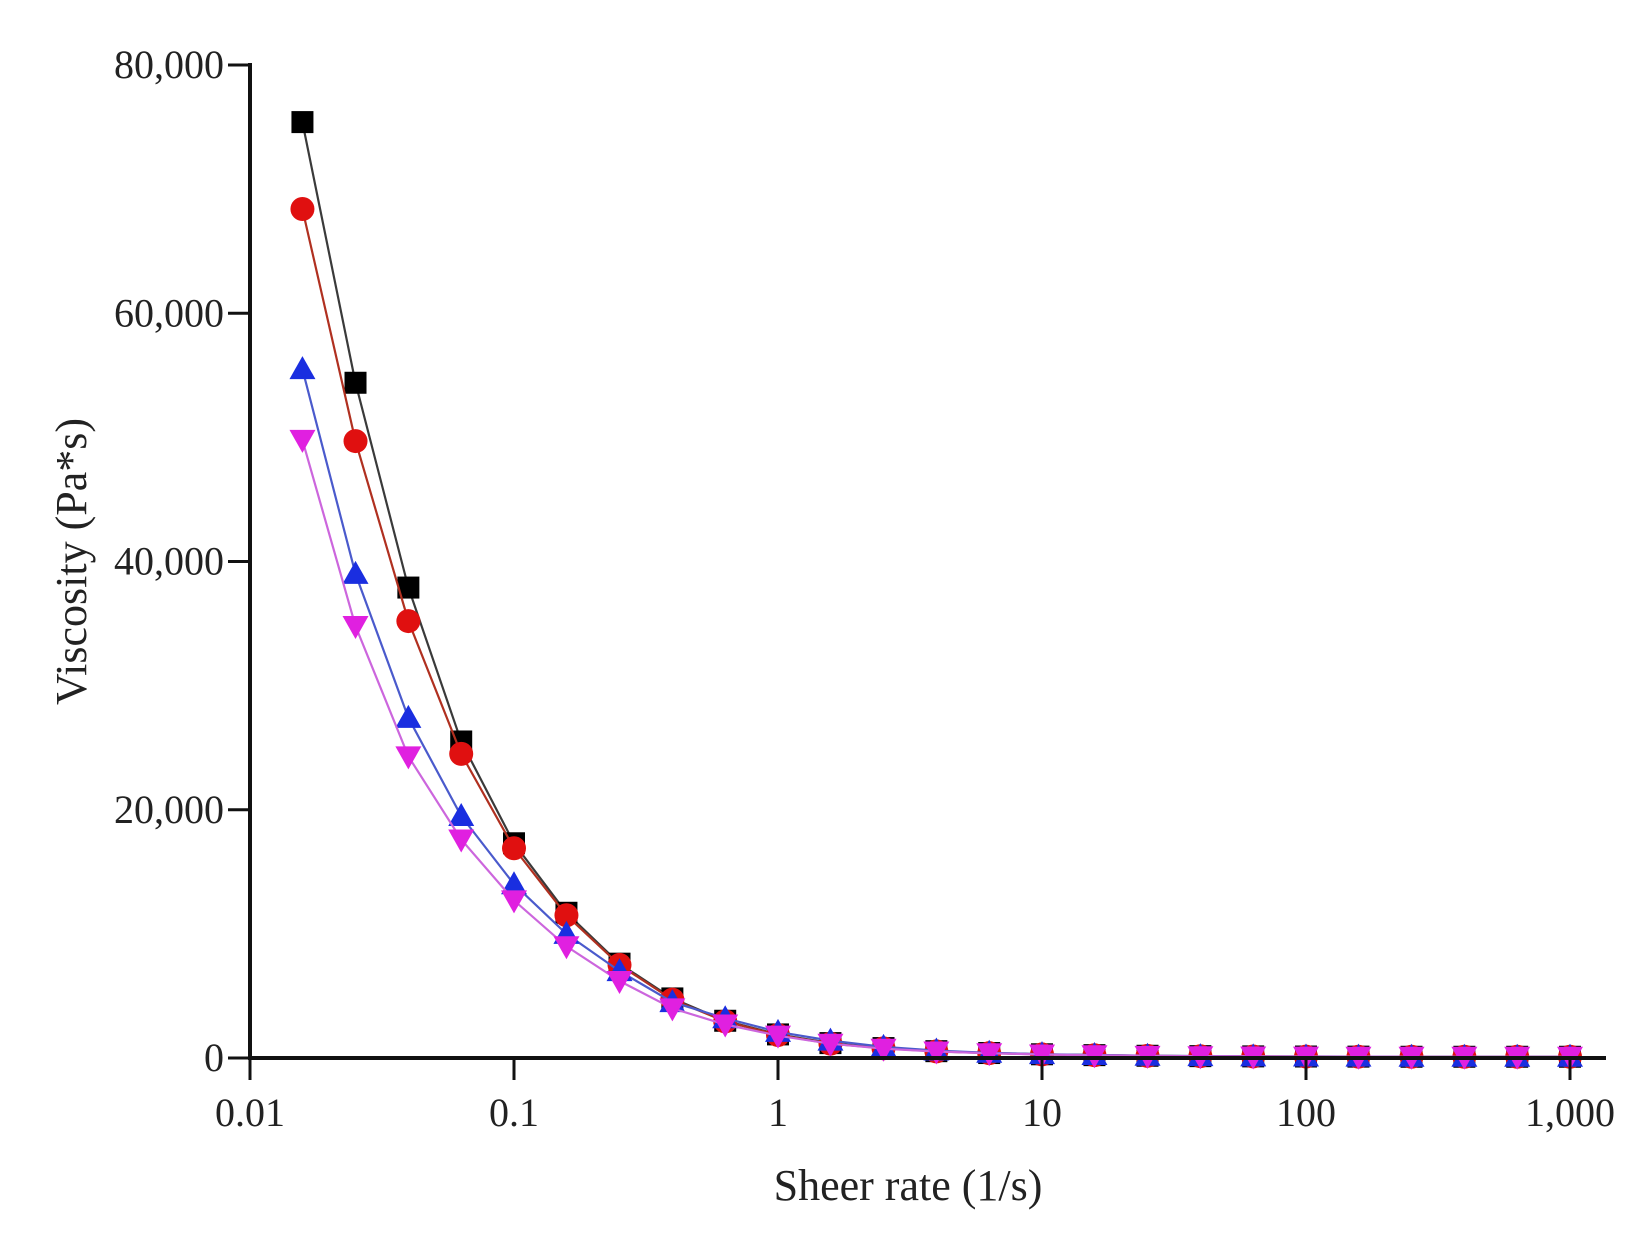 This screenshot has height=1244, width=1651. What do you see at coordinates (169, 312) in the screenshot?
I see `y-tick-label: 60,000` at bounding box center [169, 312].